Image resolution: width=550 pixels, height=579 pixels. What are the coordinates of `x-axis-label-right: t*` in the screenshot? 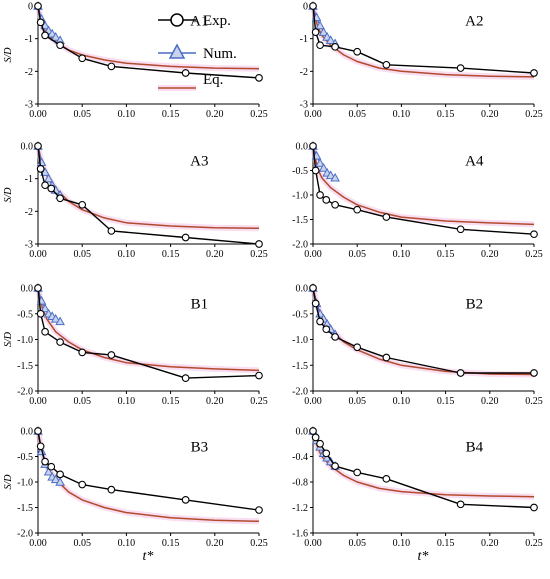 It's located at (423, 556).